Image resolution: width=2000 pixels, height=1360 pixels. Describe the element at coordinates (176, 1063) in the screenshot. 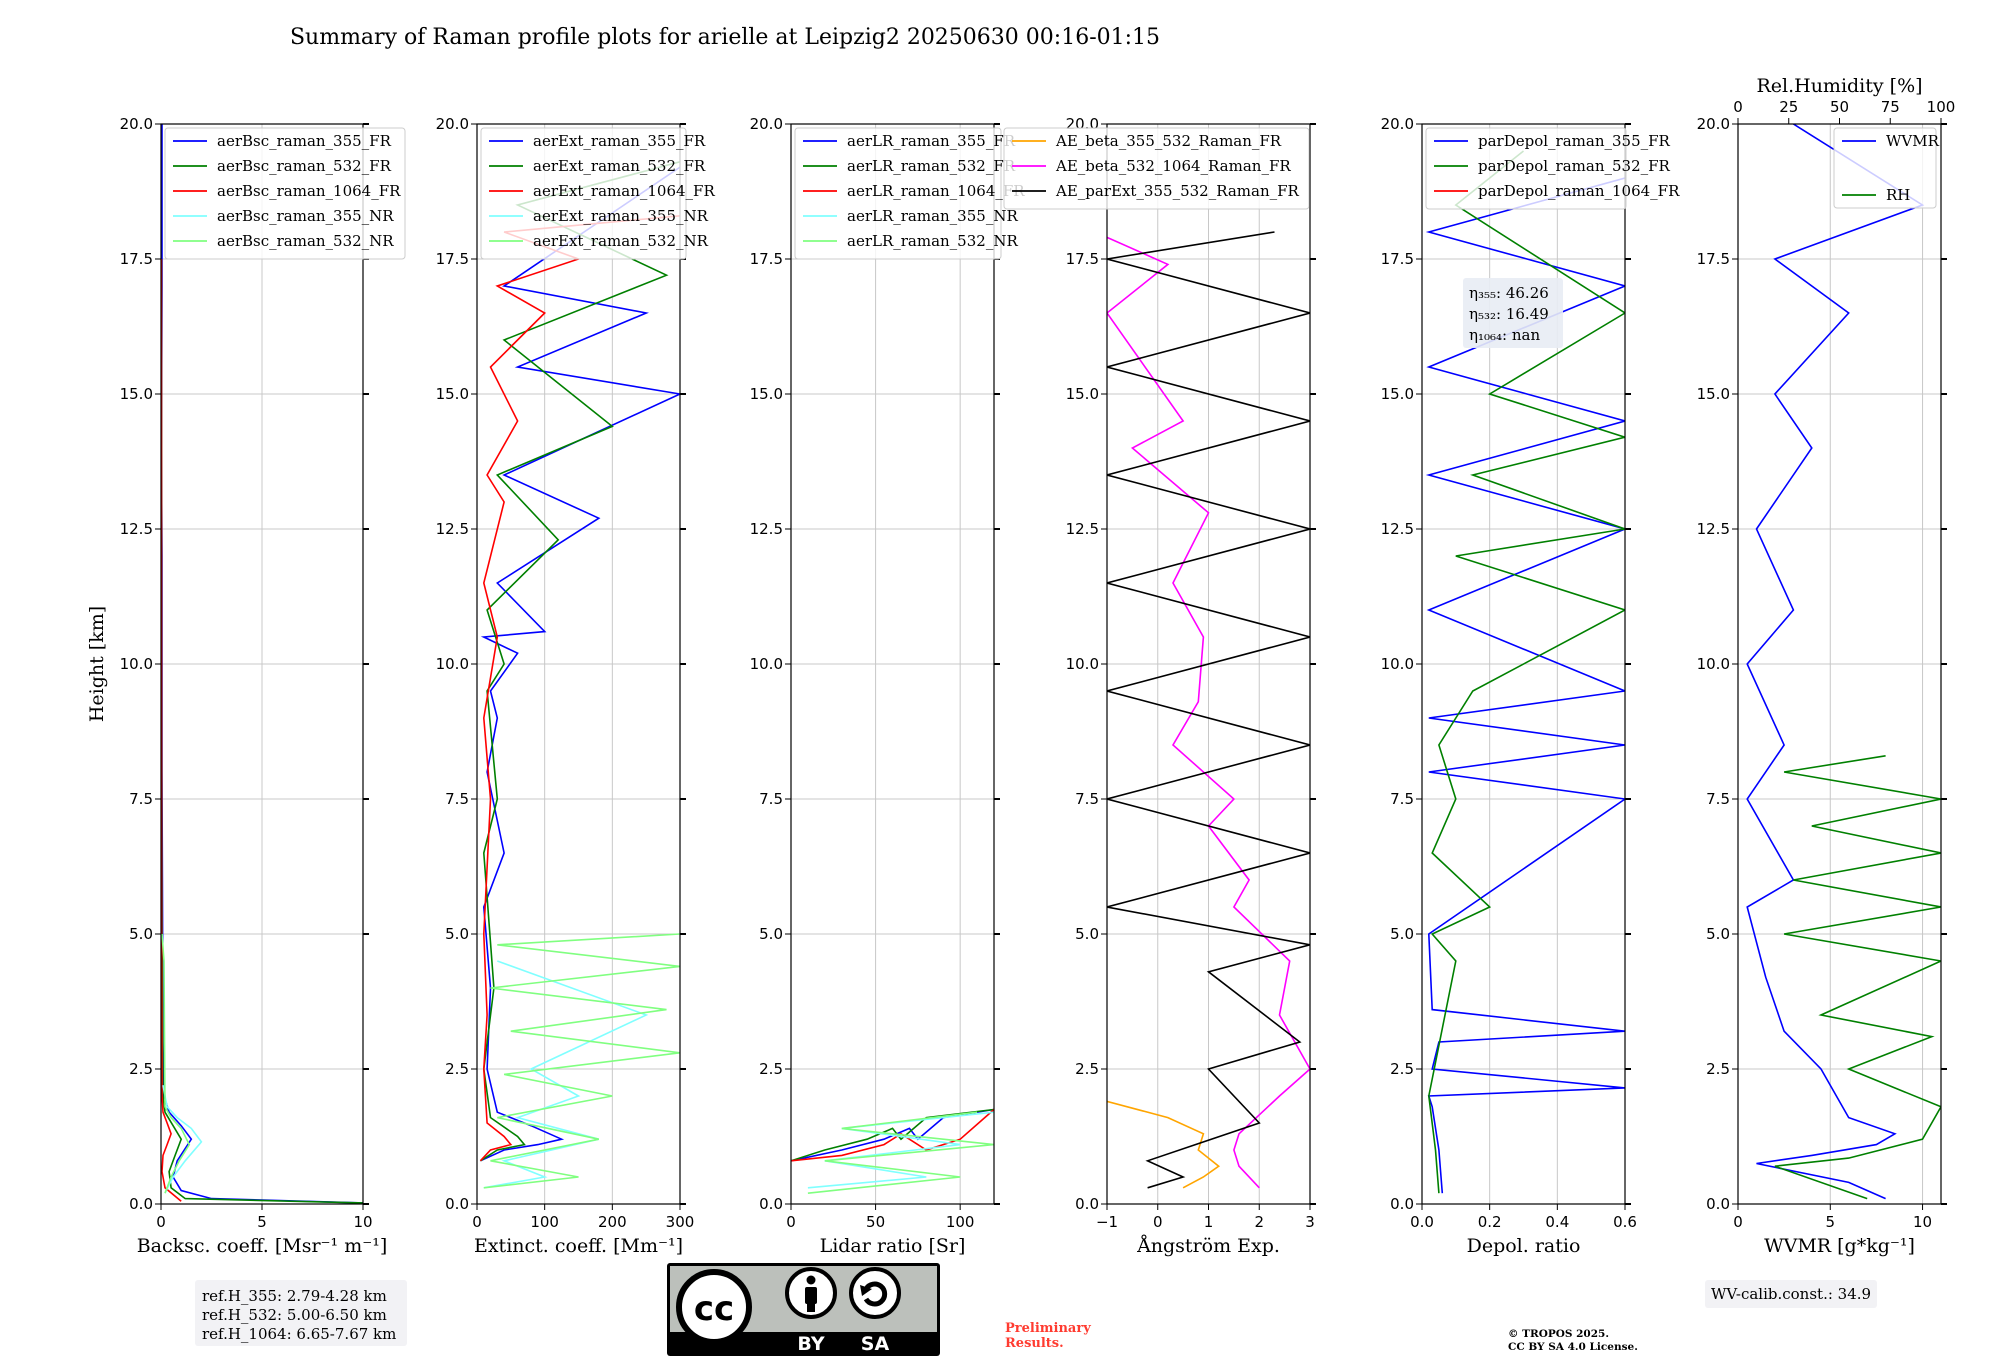

I see `series-aerBsc_raman_532_NR` at that location.